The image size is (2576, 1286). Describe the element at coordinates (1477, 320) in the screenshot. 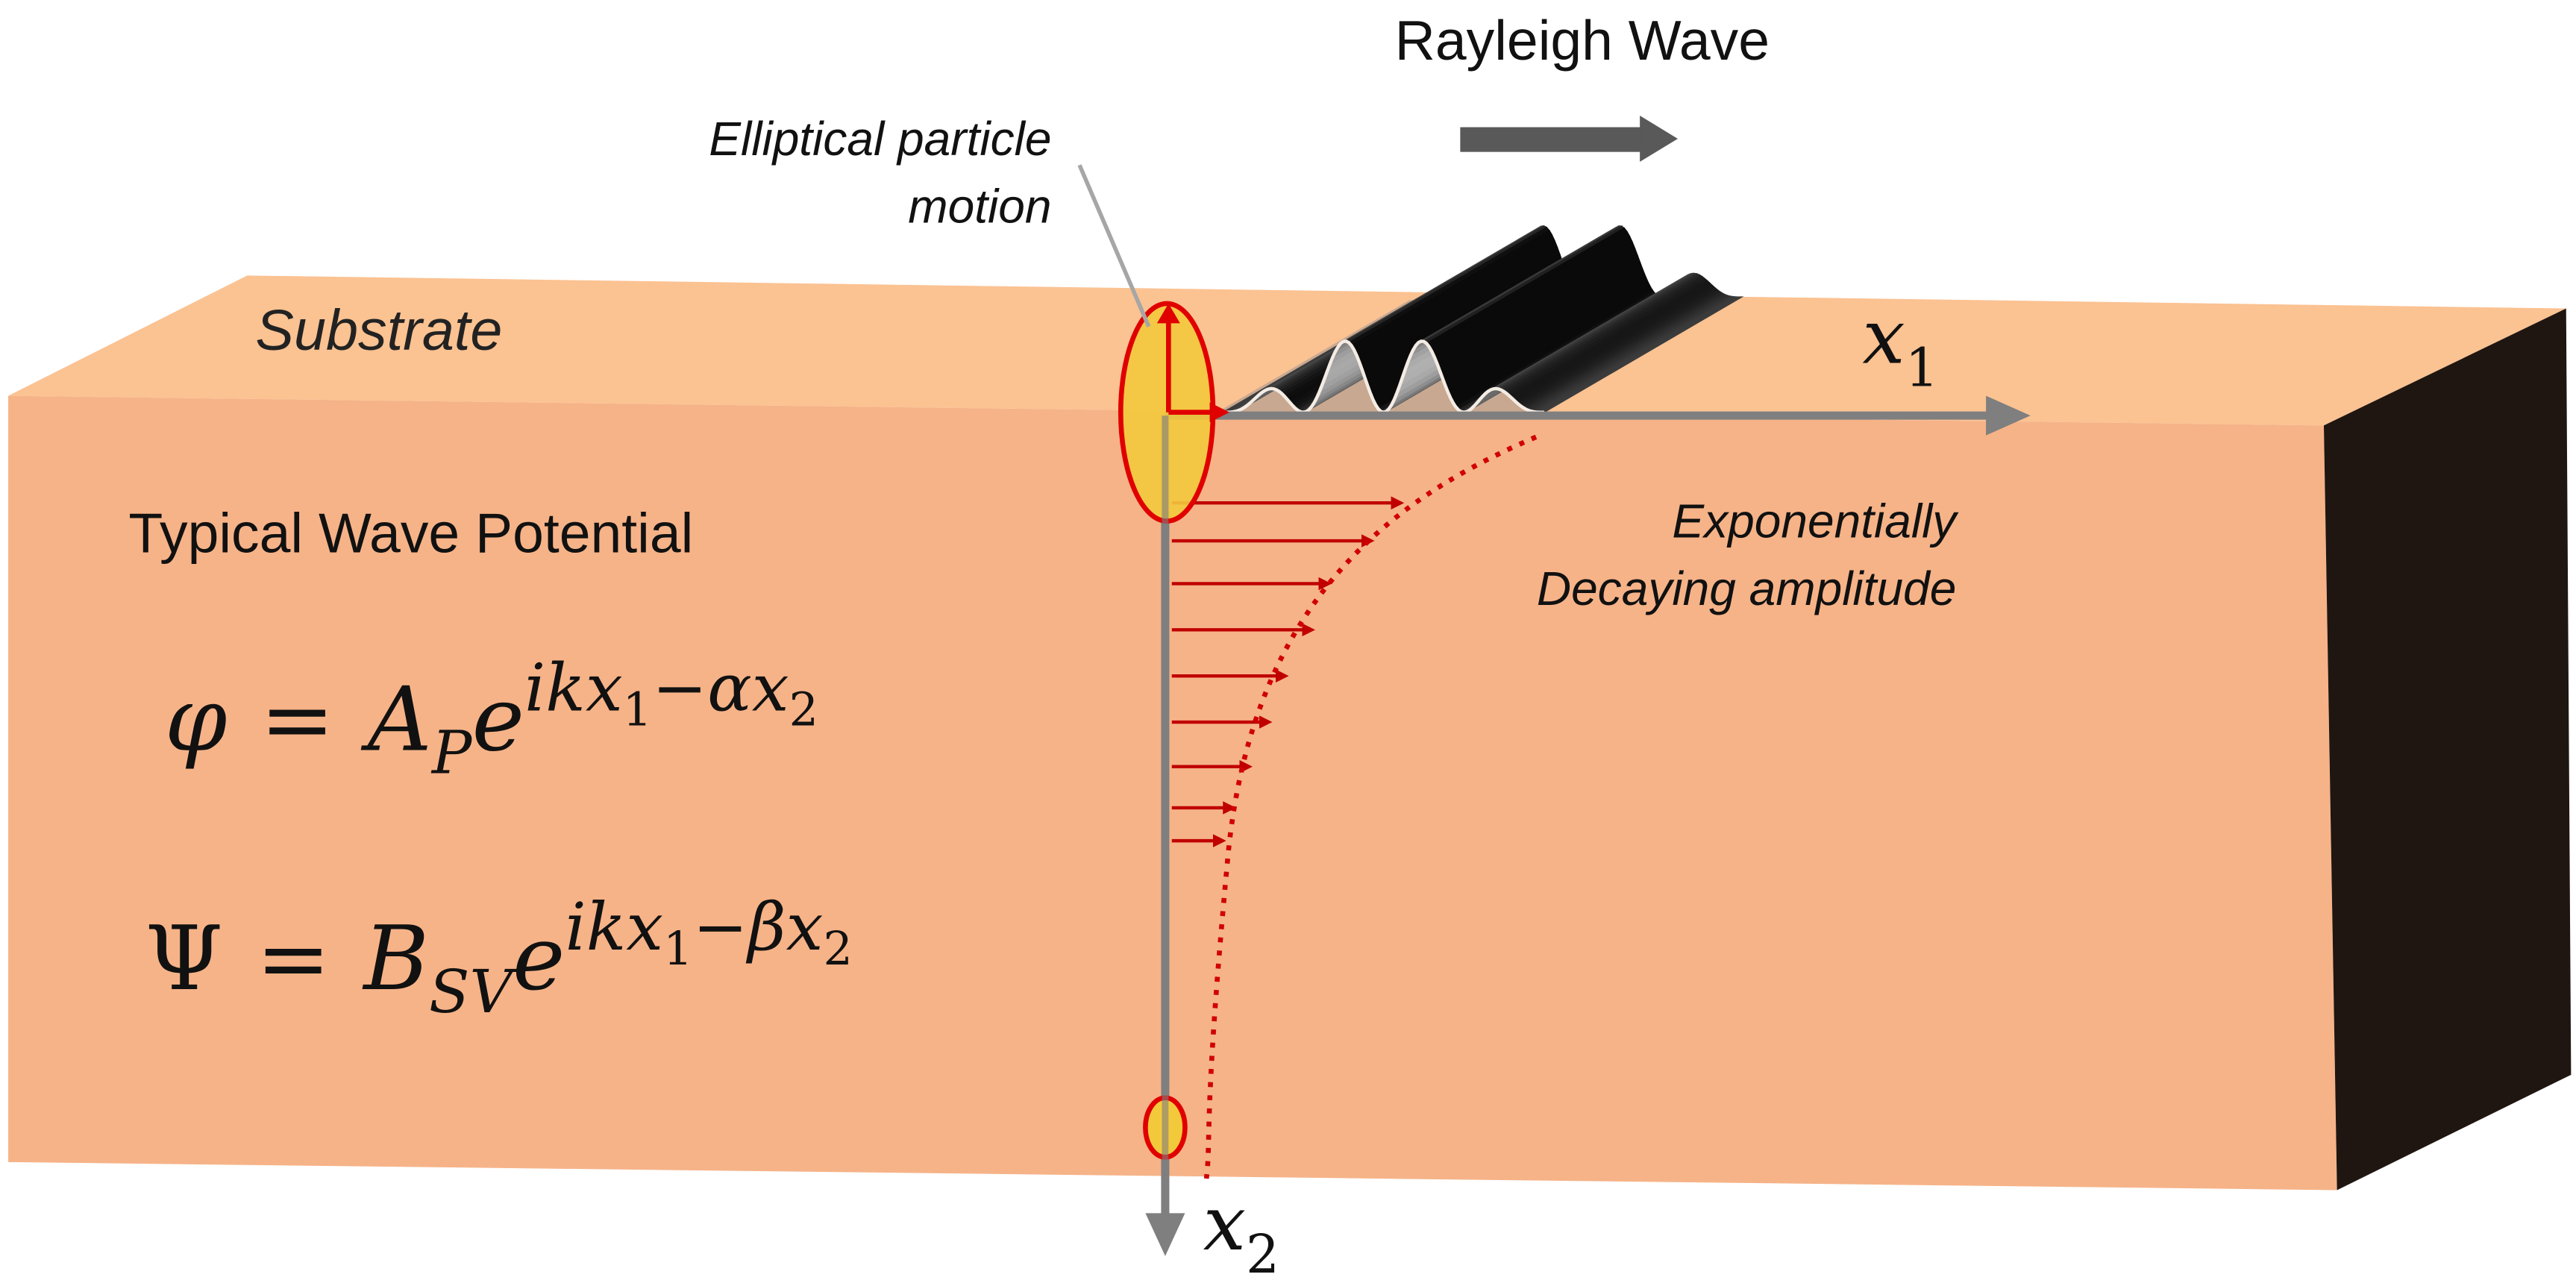

I see `rayleigh-wave` at that location.